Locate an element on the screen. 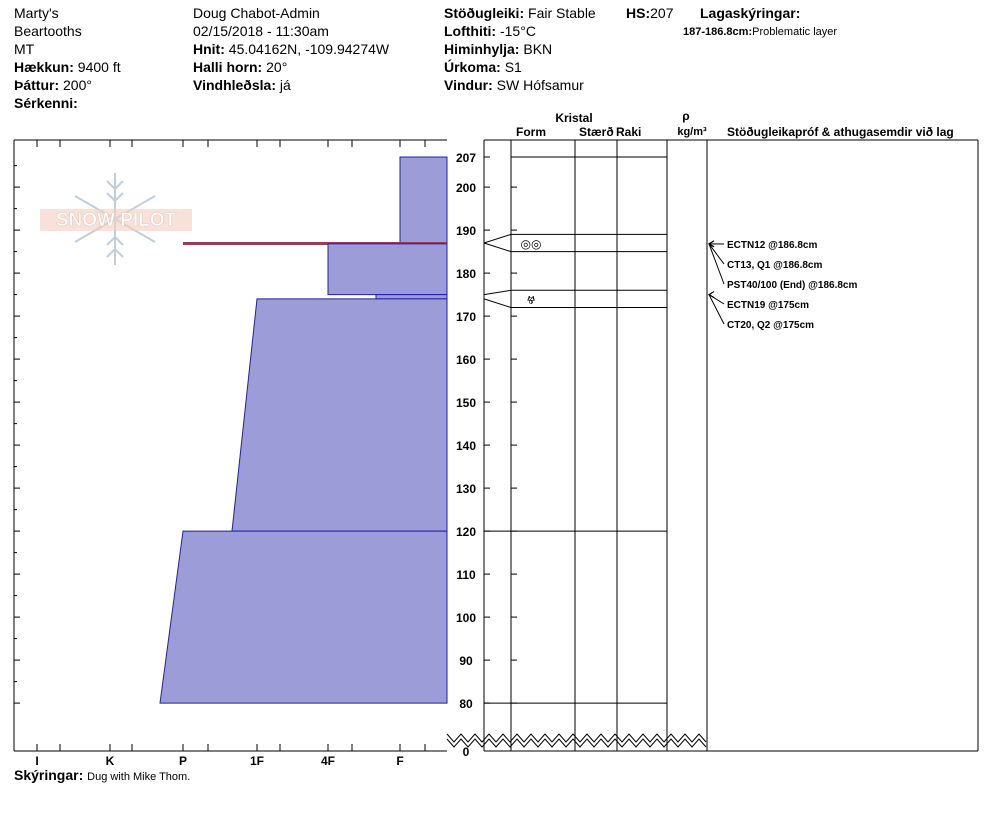 The height and width of the screenshot is (840, 994). hardness-tick-label: 1F is located at coordinates (257, 761).